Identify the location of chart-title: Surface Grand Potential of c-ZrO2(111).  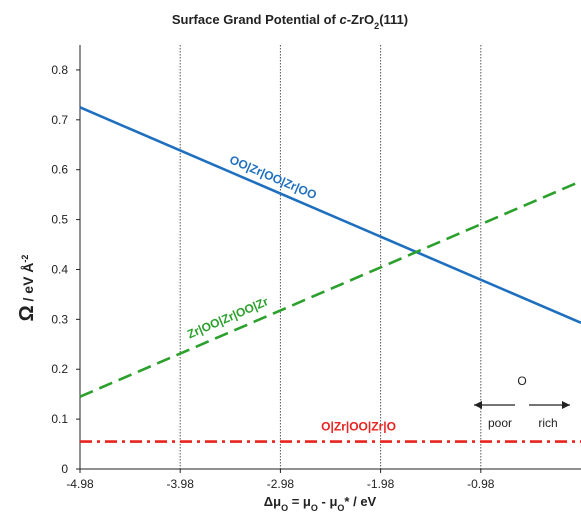
(290, 21).